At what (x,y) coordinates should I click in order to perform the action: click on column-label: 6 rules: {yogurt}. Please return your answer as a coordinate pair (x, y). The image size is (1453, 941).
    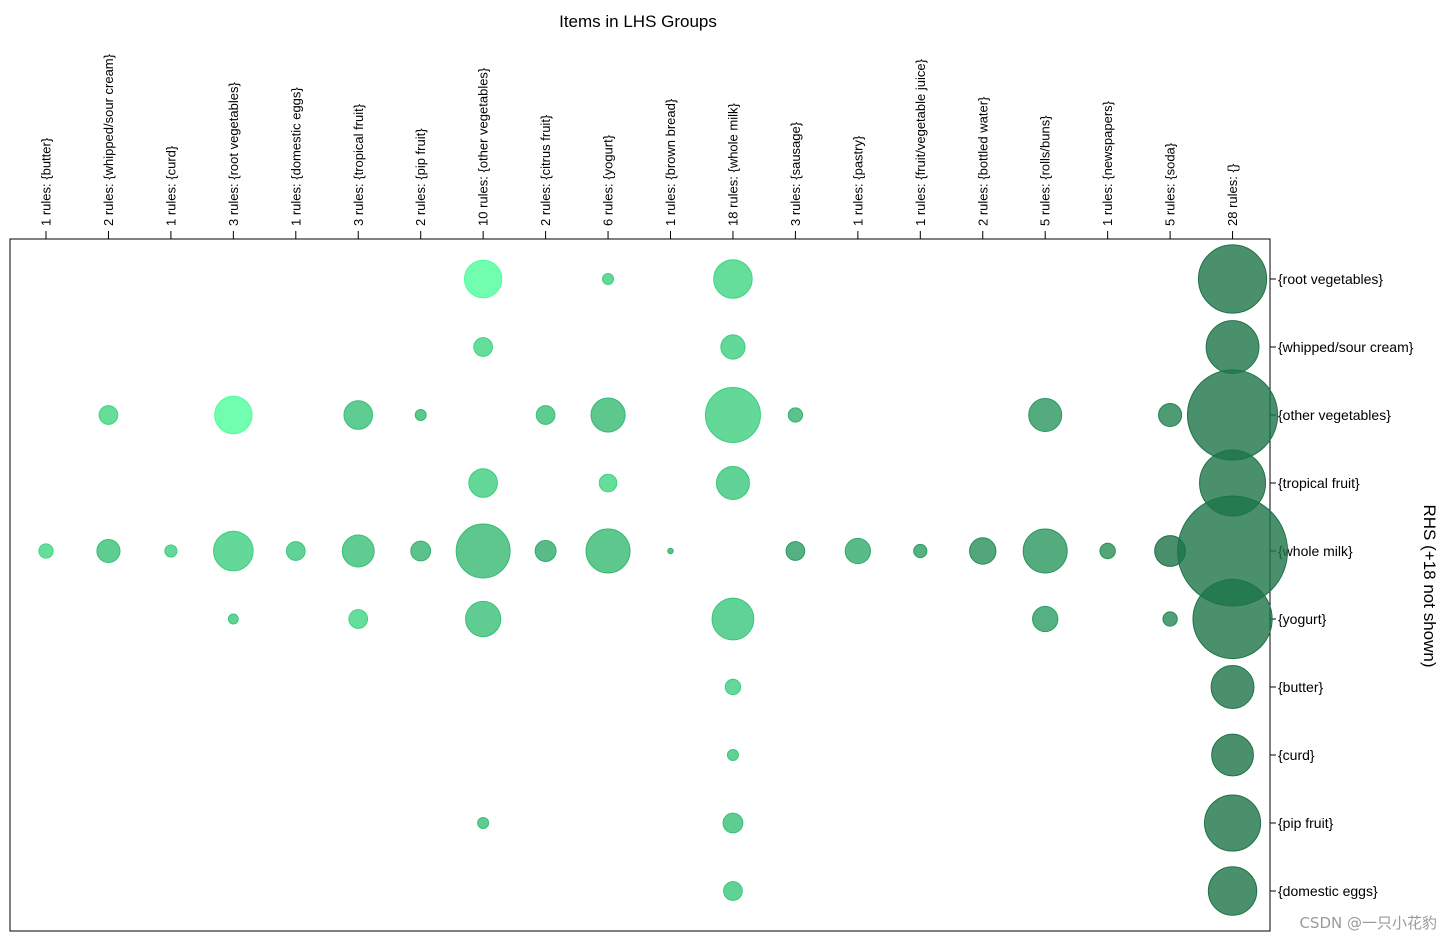
    Looking at the image, I should click on (608, 180).